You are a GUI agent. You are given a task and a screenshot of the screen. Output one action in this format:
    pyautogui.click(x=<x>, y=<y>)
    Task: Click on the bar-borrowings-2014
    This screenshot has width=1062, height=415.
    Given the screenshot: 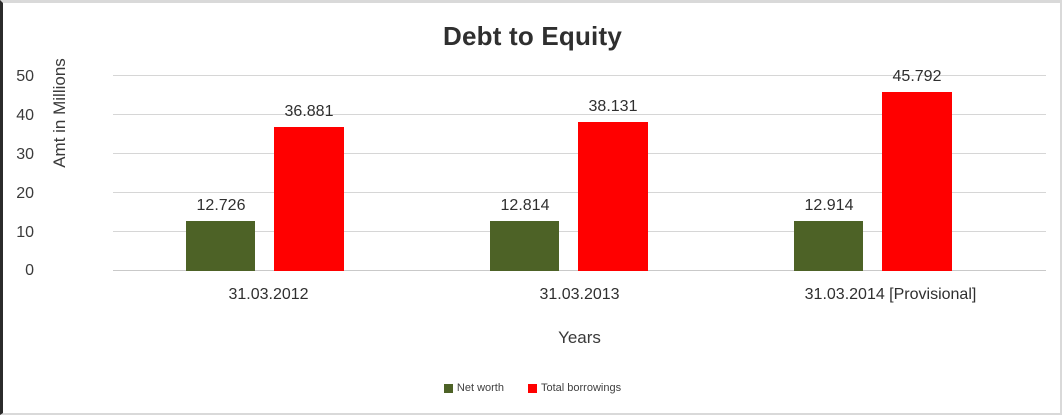 What is the action you would take?
    pyautogui.click(x=917, y=181)
    